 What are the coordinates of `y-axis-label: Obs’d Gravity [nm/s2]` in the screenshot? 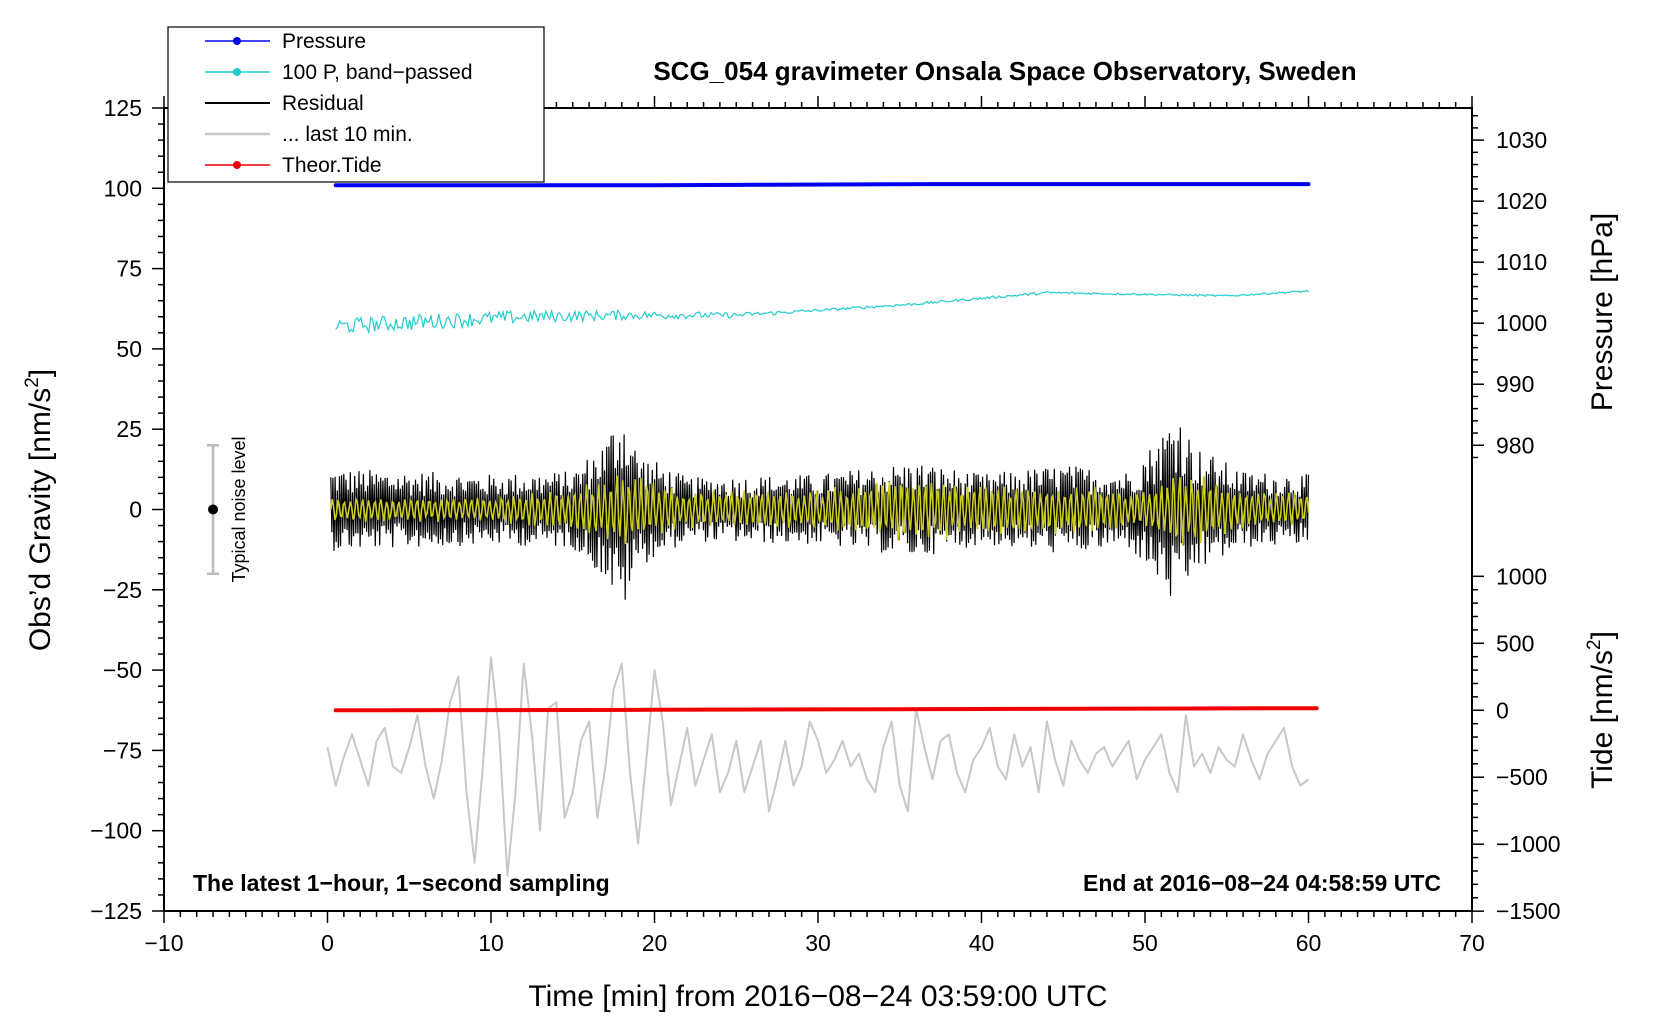 It's located at (39, 510).